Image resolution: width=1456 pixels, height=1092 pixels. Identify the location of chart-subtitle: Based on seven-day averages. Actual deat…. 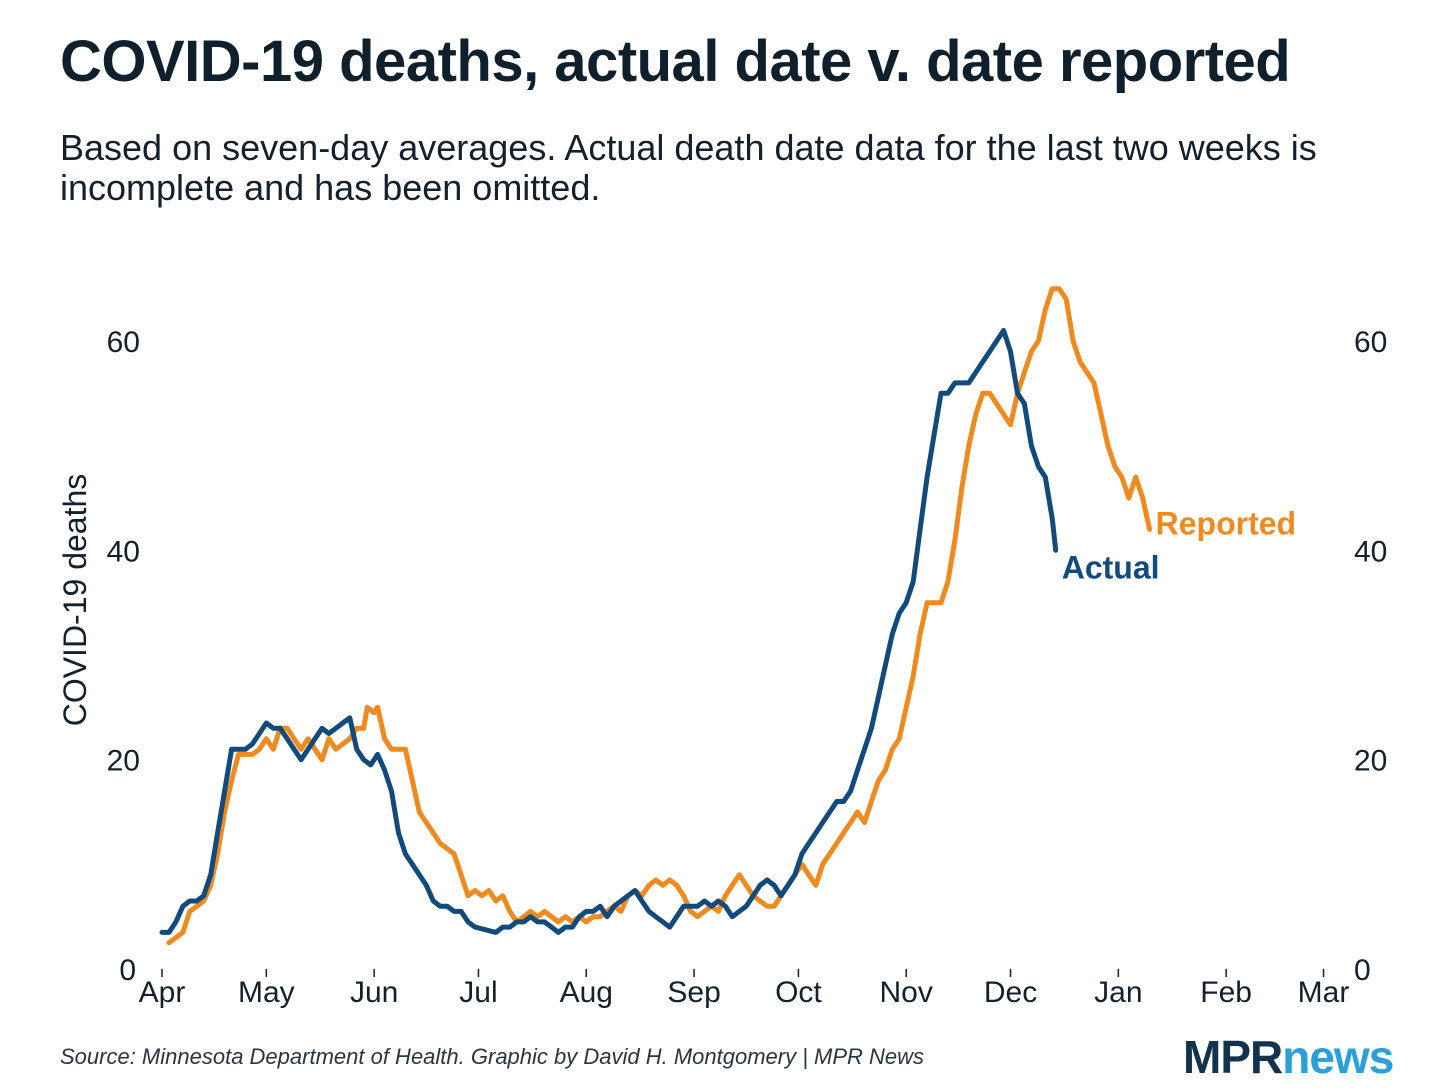
(688, 167).